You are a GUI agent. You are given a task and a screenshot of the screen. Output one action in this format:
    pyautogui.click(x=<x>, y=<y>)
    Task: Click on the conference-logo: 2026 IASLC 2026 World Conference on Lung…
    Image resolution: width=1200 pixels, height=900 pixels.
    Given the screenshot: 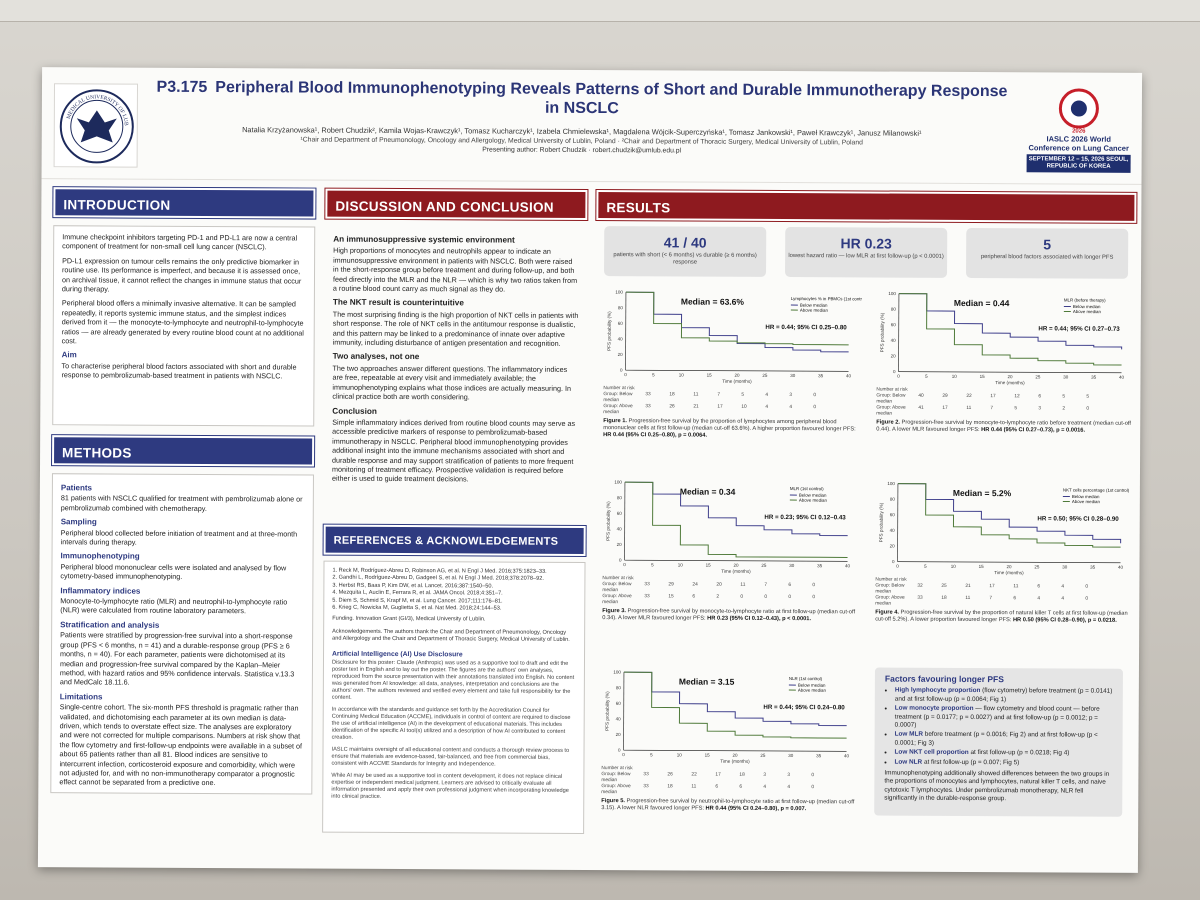 What is the action you would take?
    pyautogui.click(x=1078, y=131)
    